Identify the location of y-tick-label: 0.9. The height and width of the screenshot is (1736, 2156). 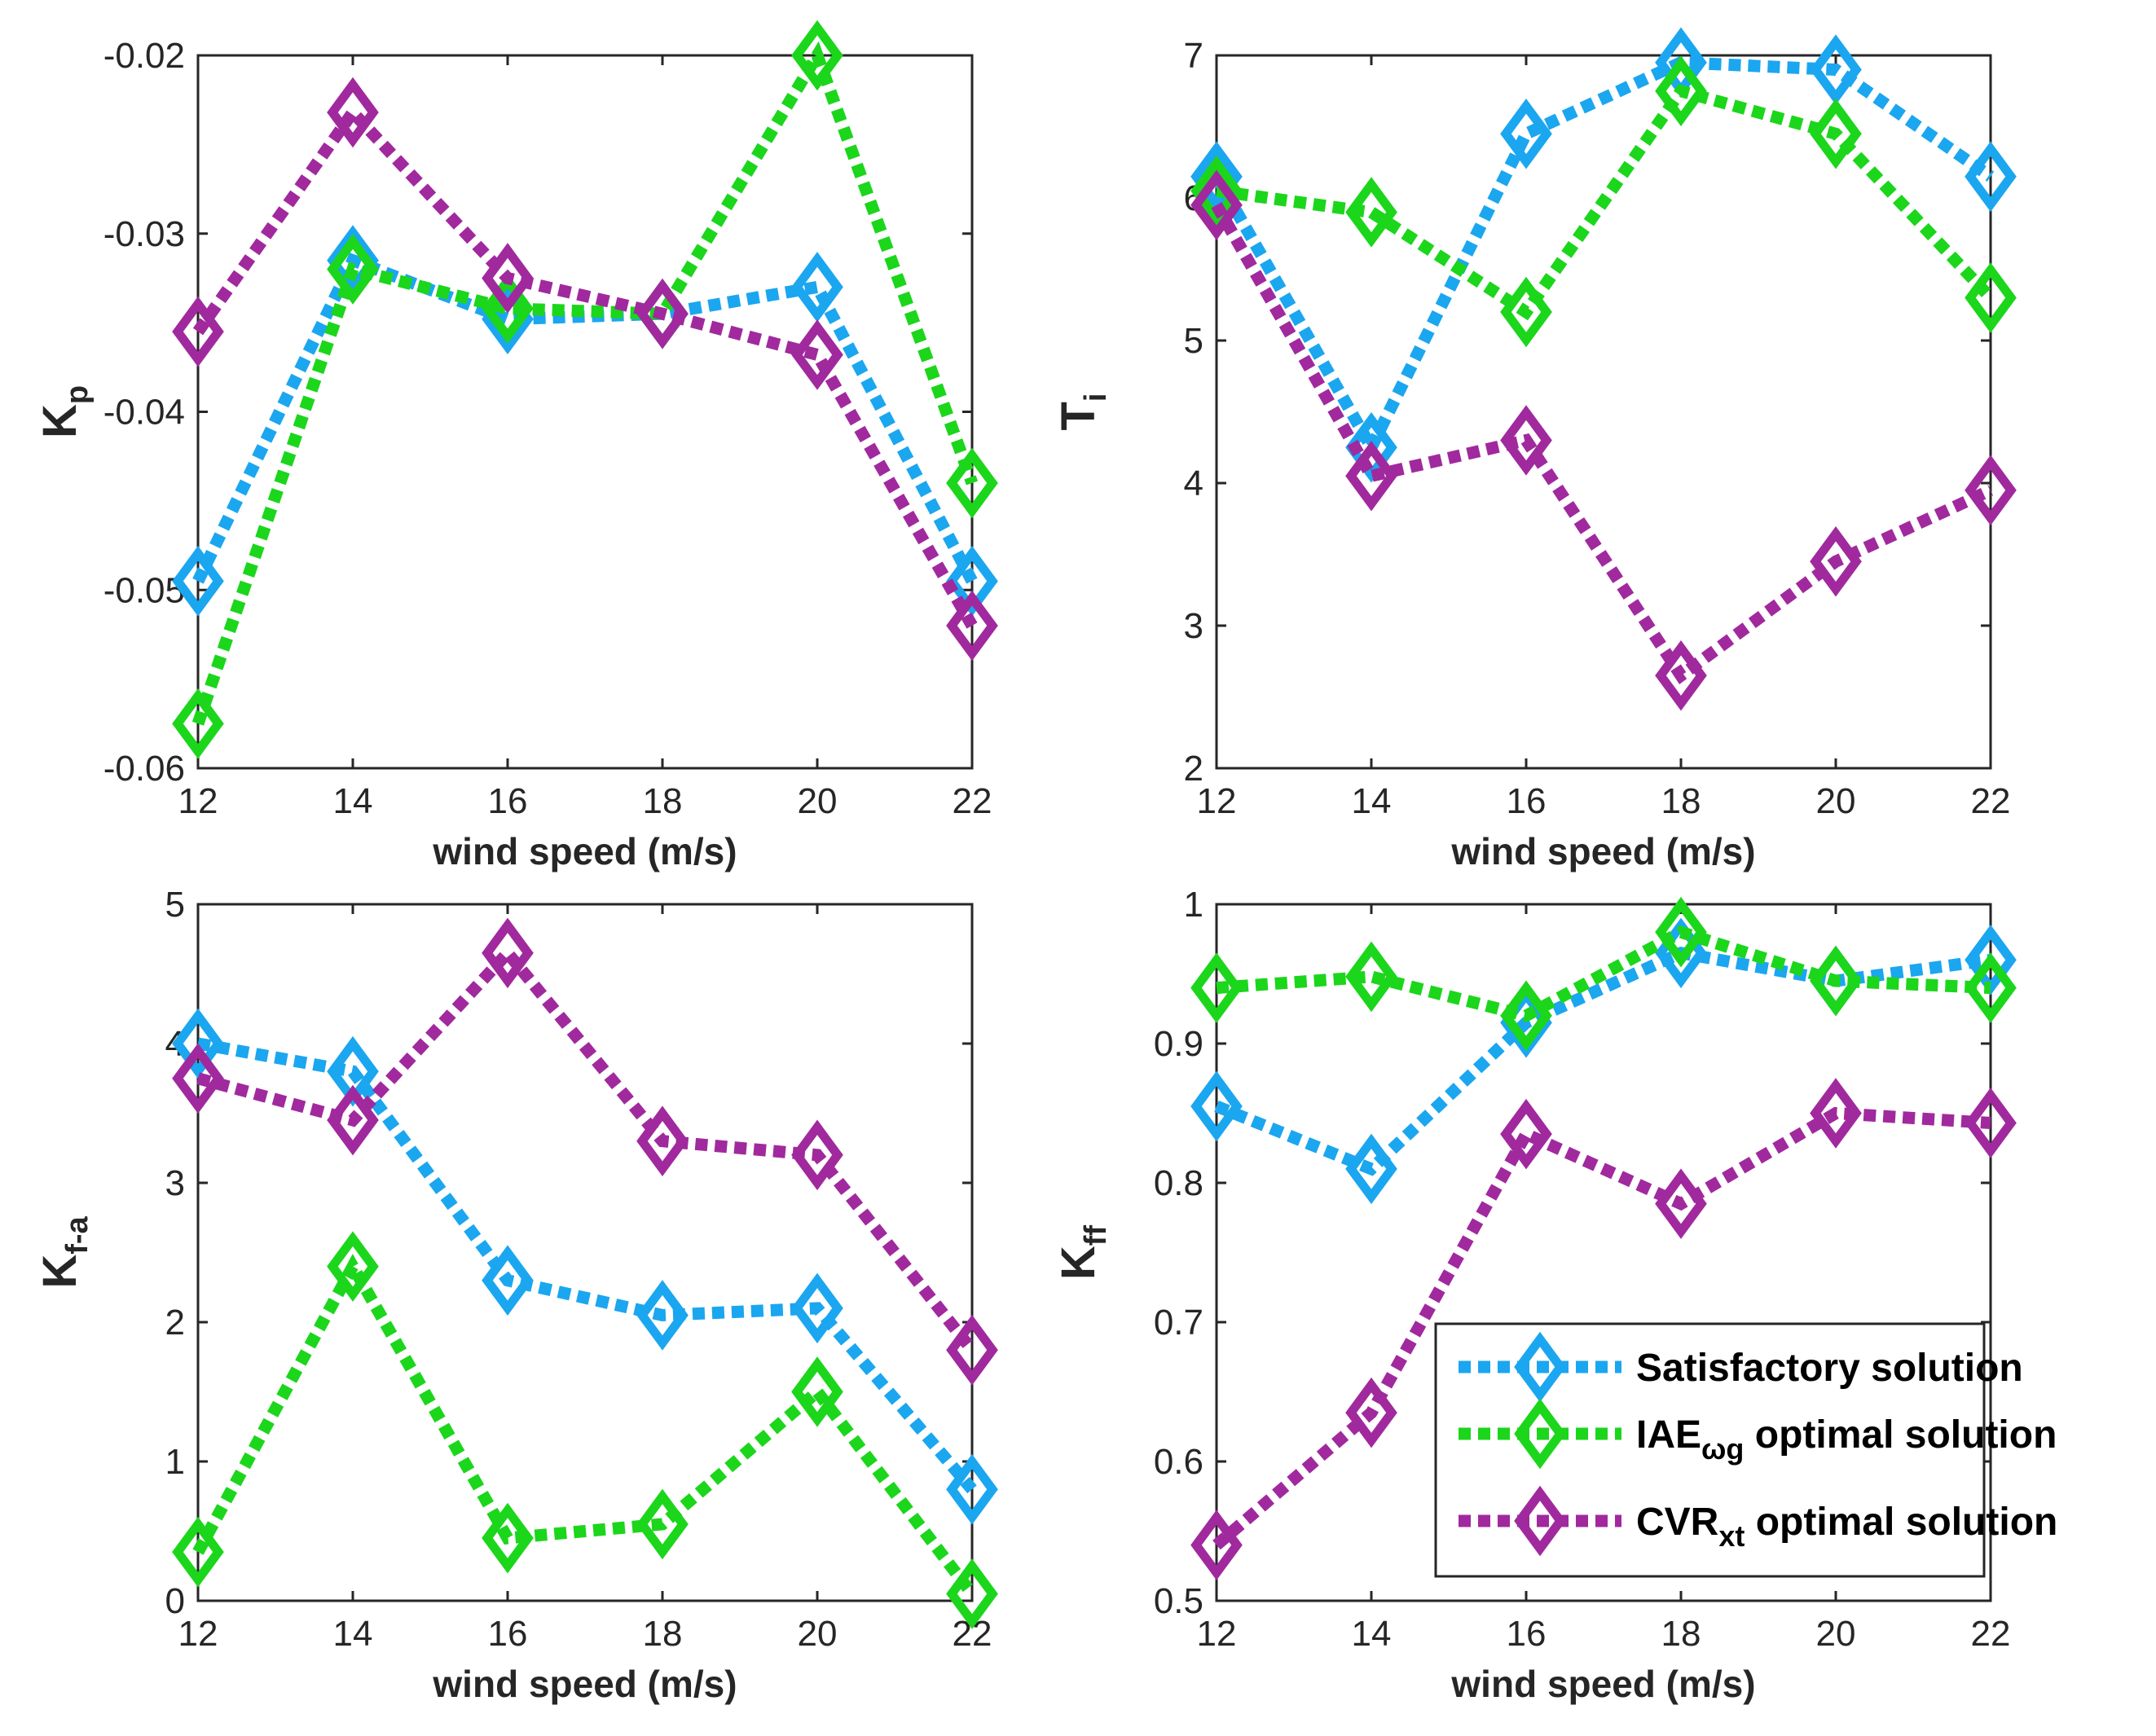
(1178, 1044).